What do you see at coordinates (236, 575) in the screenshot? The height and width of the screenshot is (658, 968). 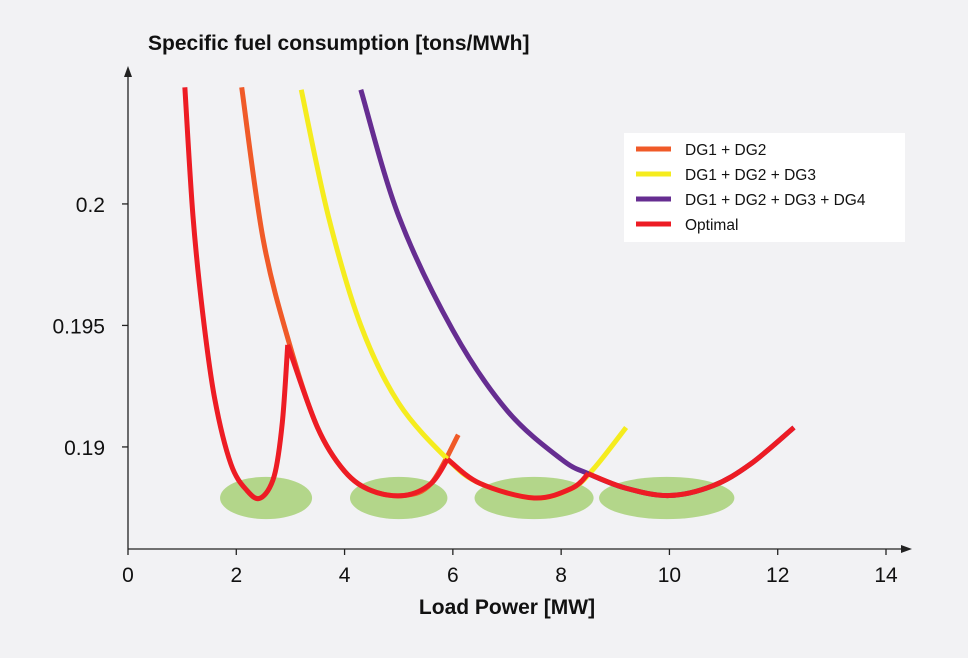 I see `x-tick-label: 2` at bounding box center [236, 575].